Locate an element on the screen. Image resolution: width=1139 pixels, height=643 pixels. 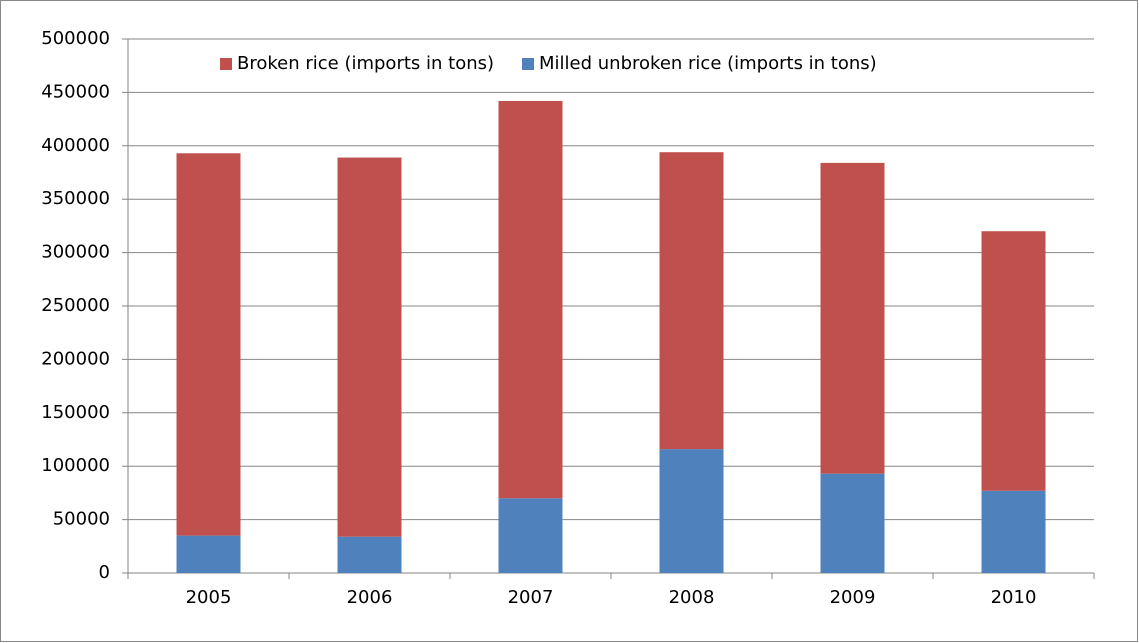
y-tick-label: 500000 is located at coordinates (75, 38).